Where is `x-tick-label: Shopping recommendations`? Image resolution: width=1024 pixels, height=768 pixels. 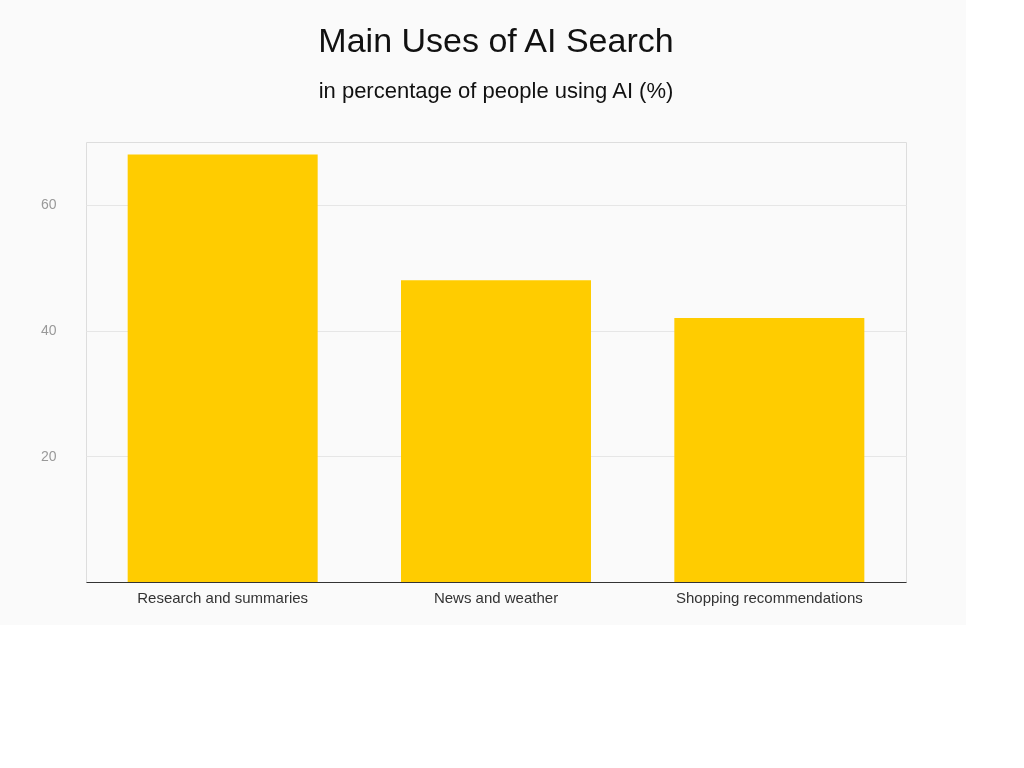 x-tick-label: Shopping recommendations is located at coordinates (769, 597).